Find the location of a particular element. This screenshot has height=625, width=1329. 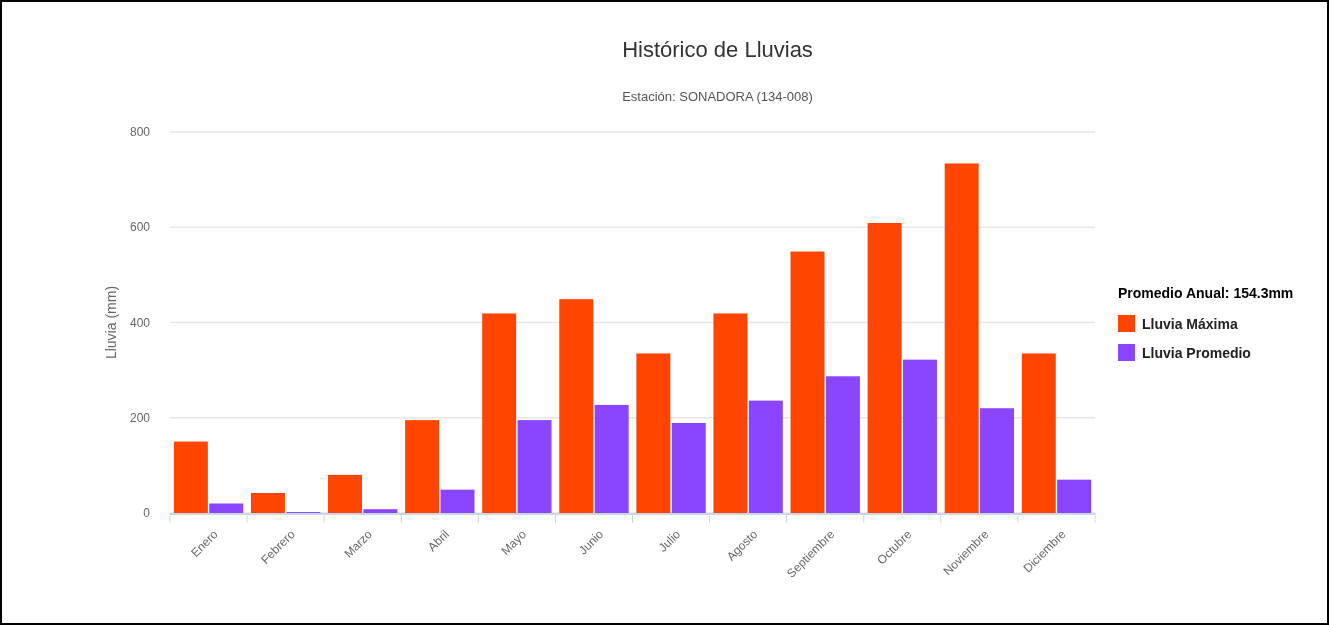

y-tick-label: 800 is located at coordinates (140, 132).